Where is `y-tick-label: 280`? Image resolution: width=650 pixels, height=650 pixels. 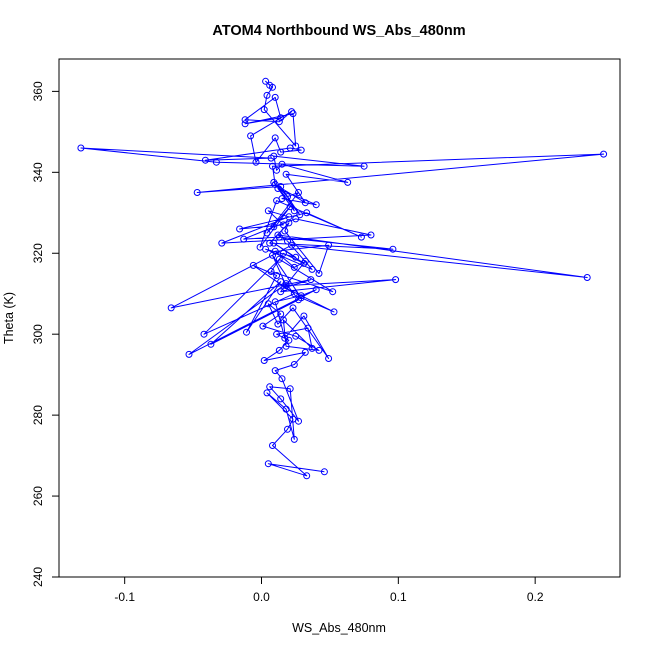 y-tick-label: 280 is located at coordinates (38, 415).